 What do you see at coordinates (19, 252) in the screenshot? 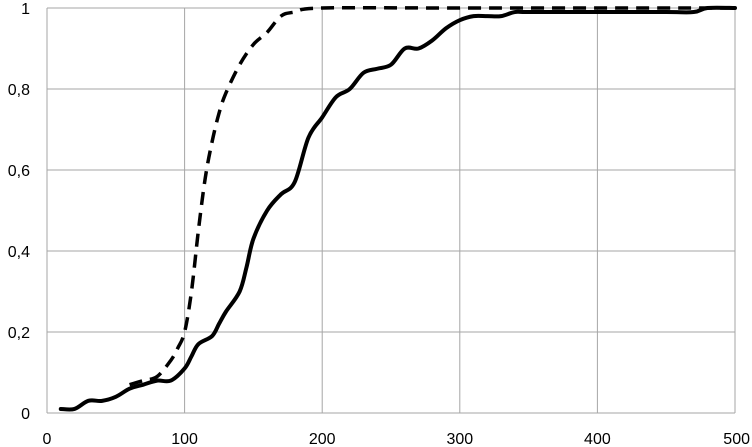
I see `y-tick-label: 0,4` at bounding box center [19, 252].